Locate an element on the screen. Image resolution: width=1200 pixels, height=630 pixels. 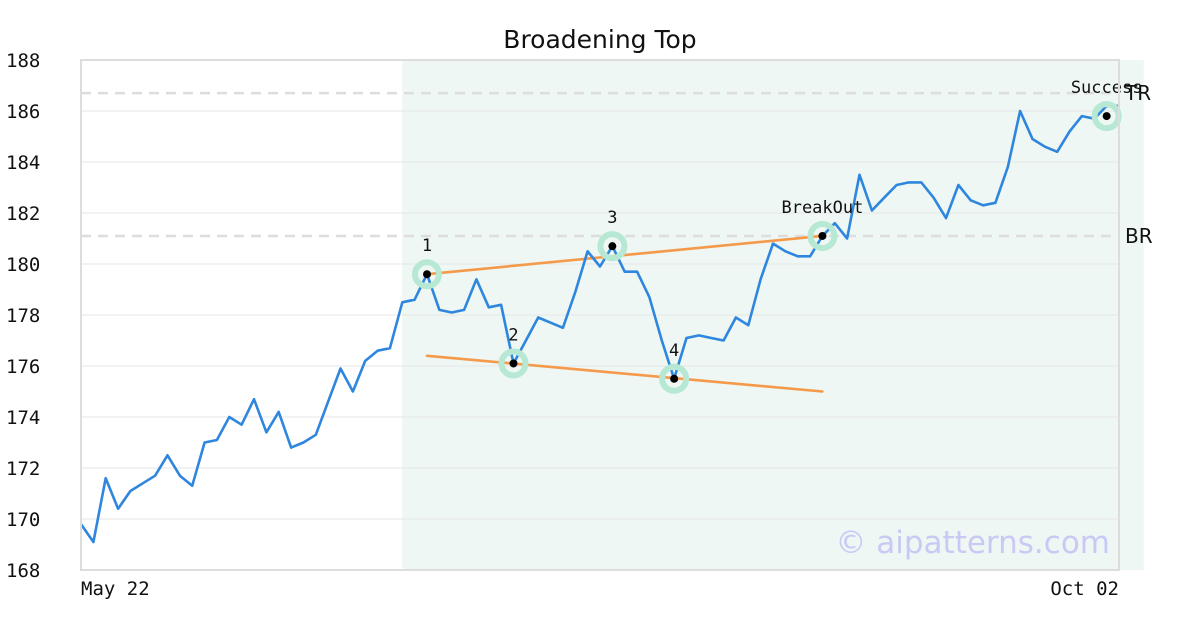
x-tick-label: May 22 is located at coordinates (115, 589).